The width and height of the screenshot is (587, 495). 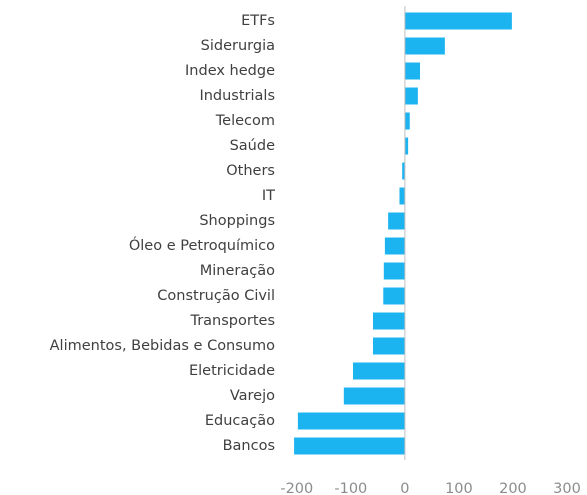 What do you see at coordinates (459, 488) in the screenshot?
I see `x-tick-label: 100` at bounding box center [459, 488].